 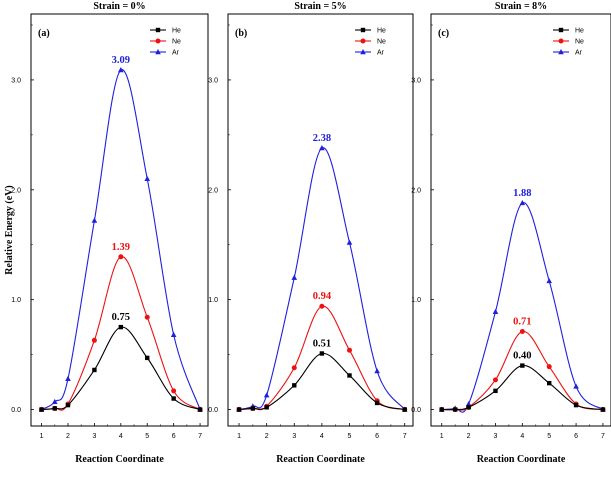 I want to click on series-he: 0.40, so click(x=522, y=381).